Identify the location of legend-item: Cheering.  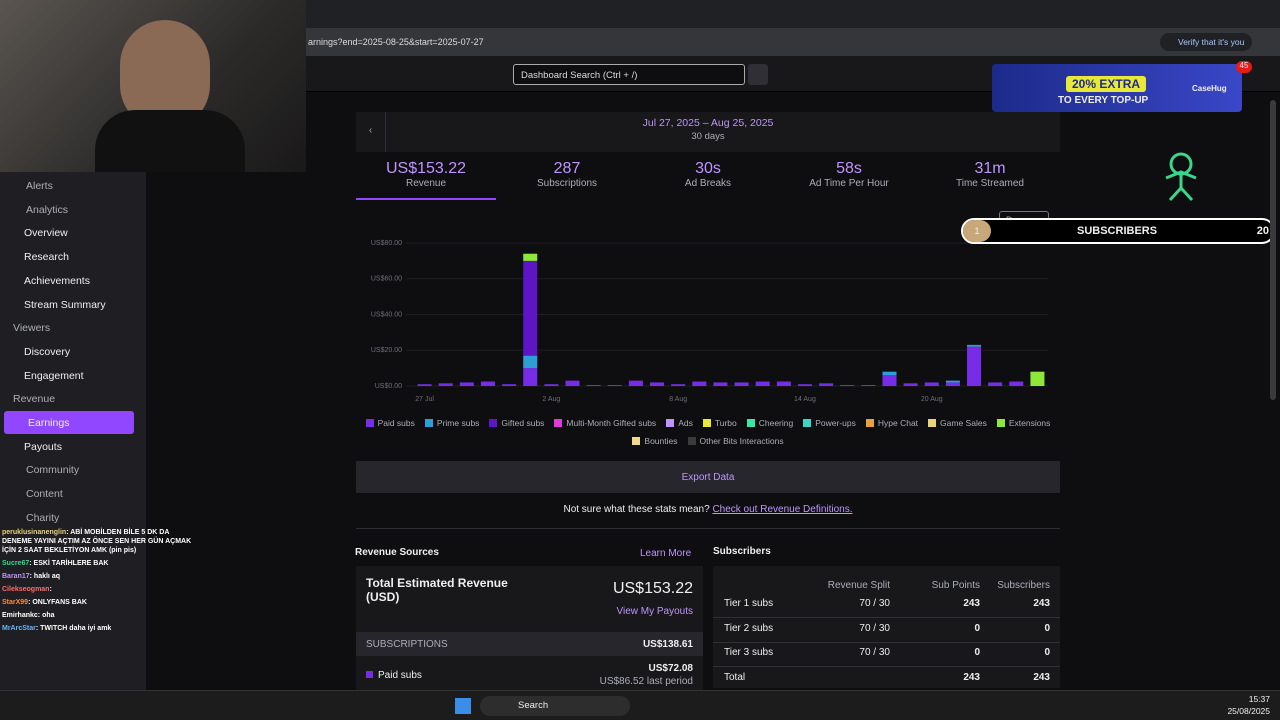
(770, 423).